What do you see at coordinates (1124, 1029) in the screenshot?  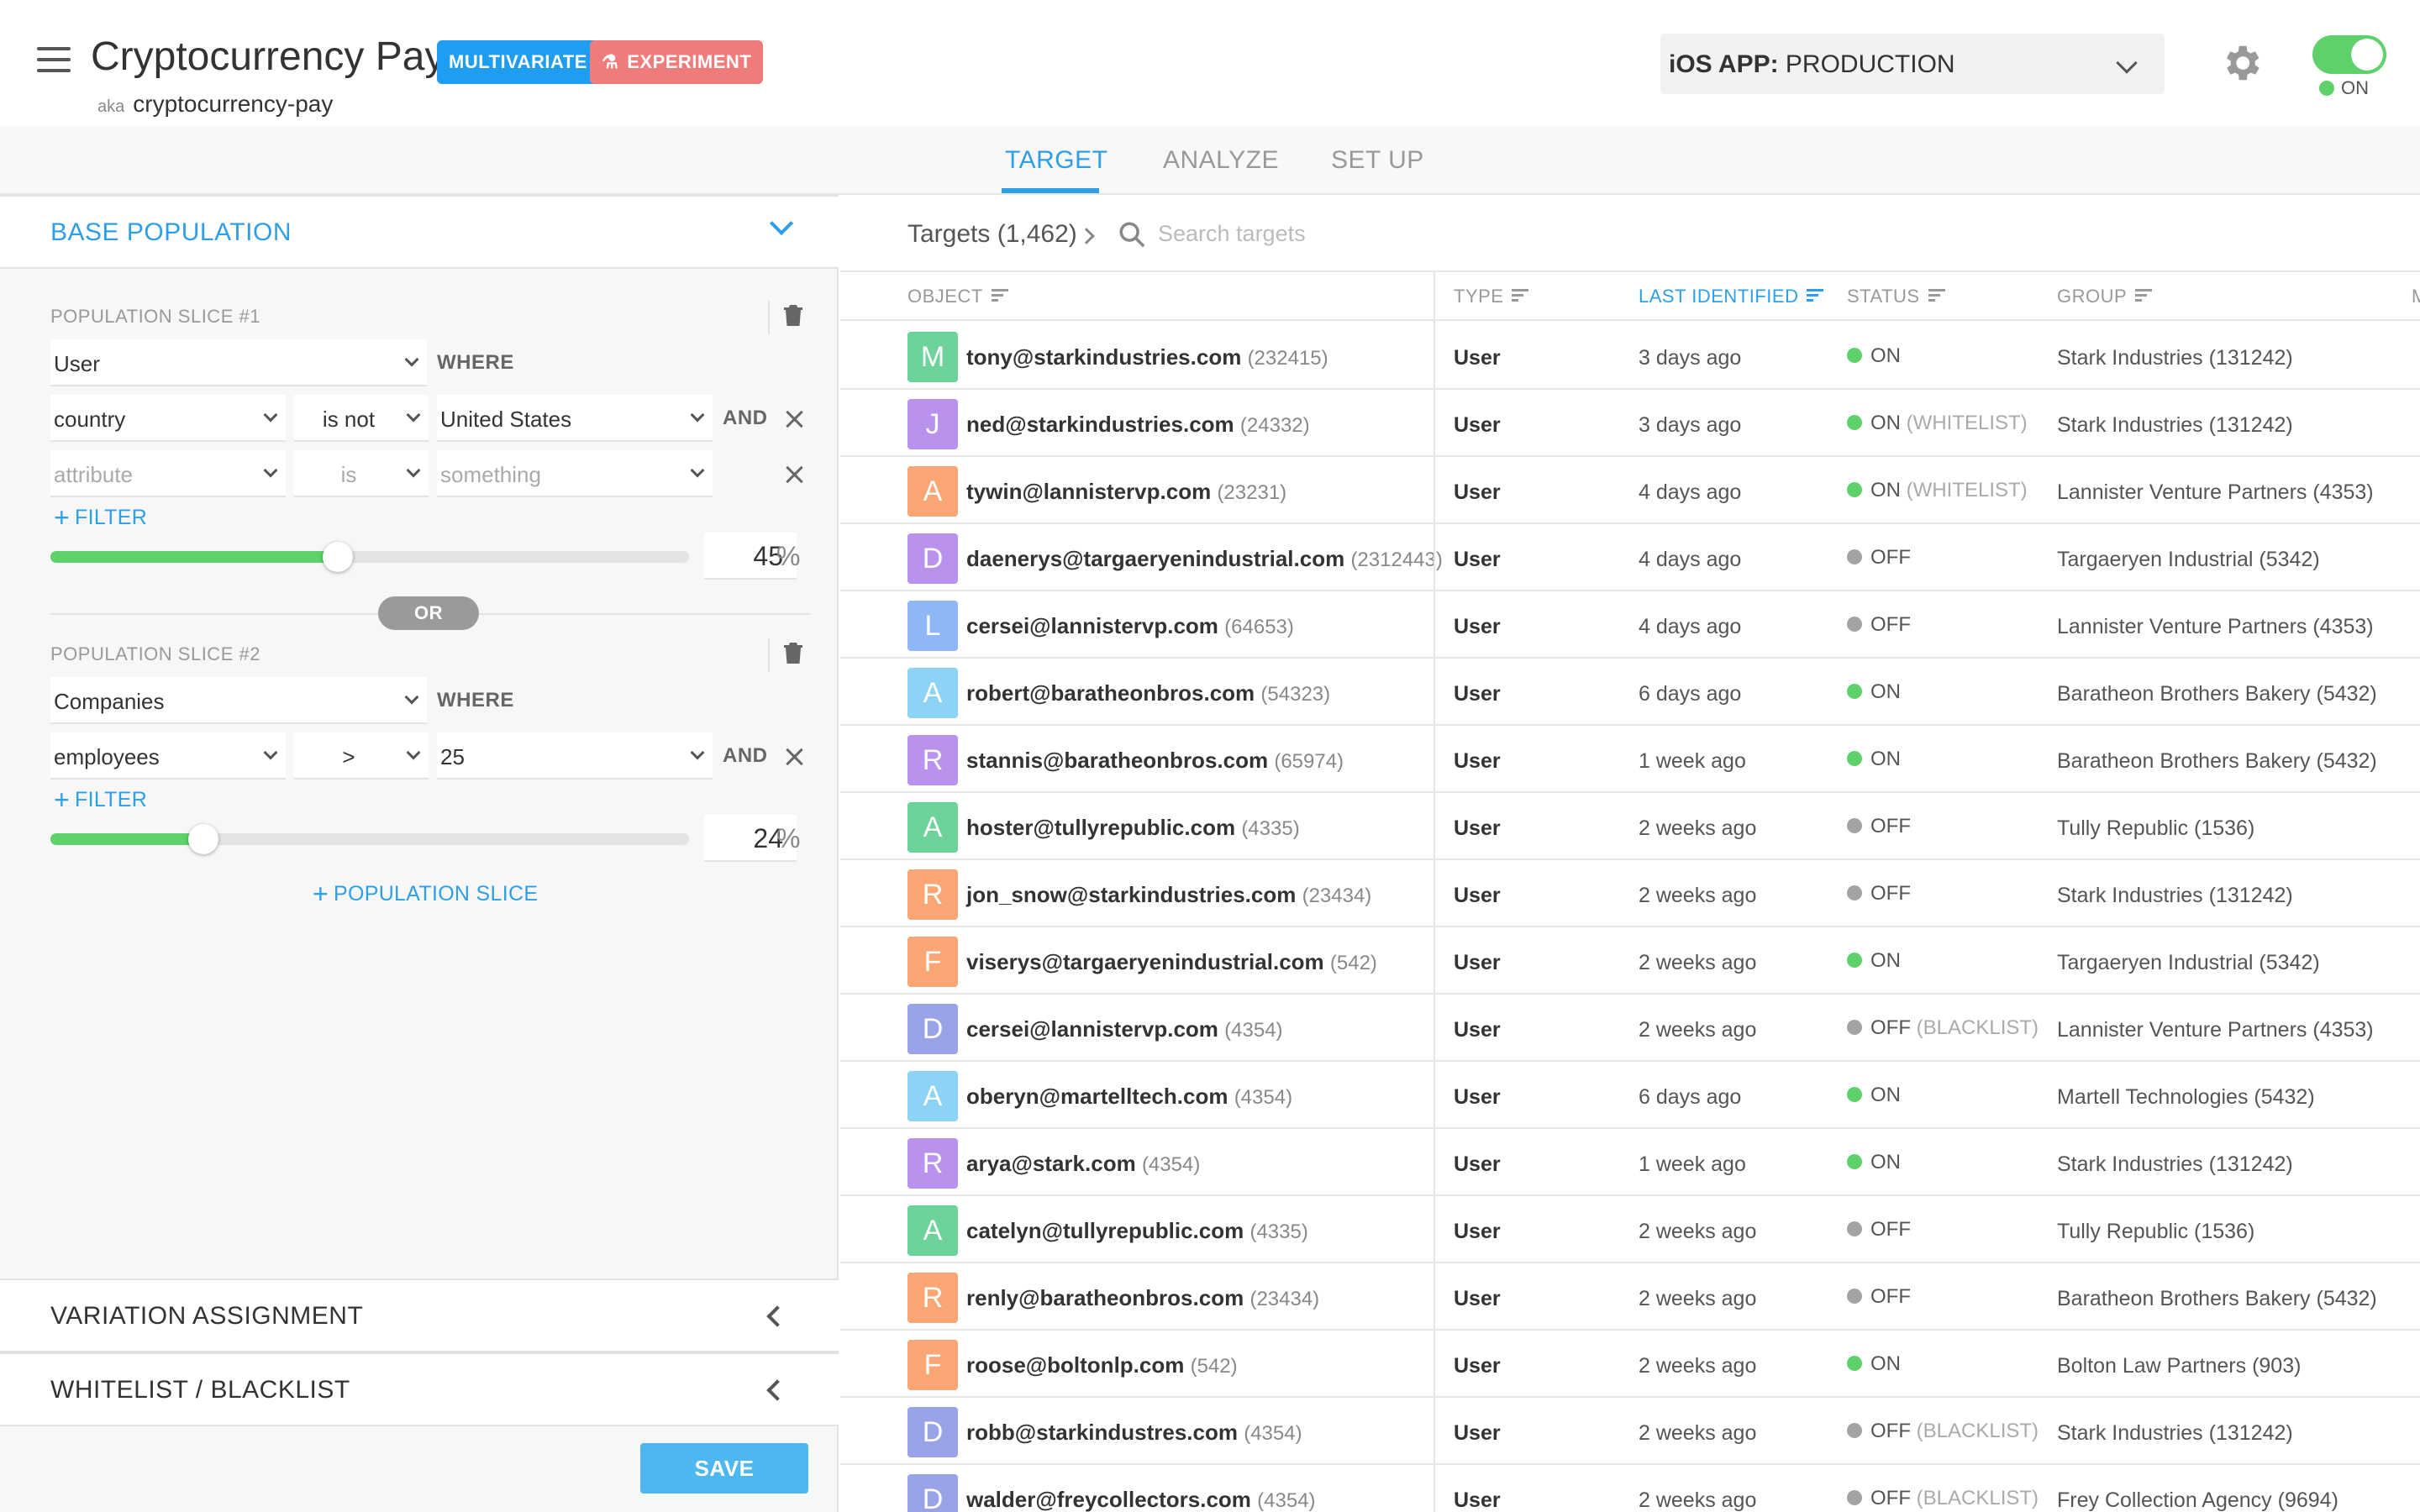 I see `object-email-cell: cersei@lannistervp.com (4354)` at bounding box center [1124, 1029].